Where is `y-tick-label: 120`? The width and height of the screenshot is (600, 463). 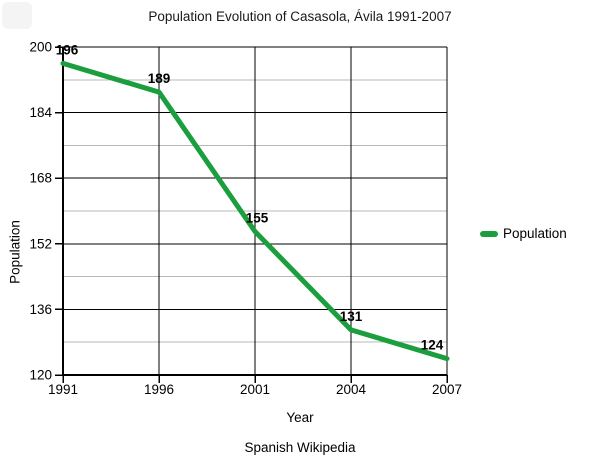
y-tick-label: 120 is located at coordinates (40, 375).